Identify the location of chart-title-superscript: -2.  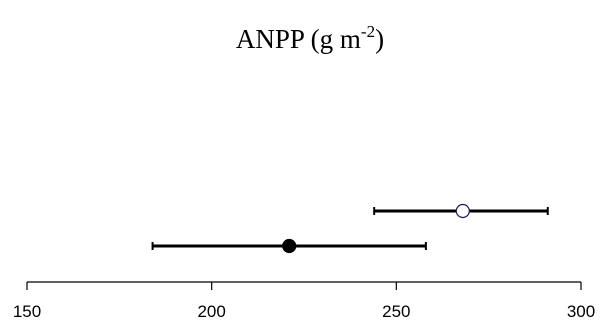
(368, 31).